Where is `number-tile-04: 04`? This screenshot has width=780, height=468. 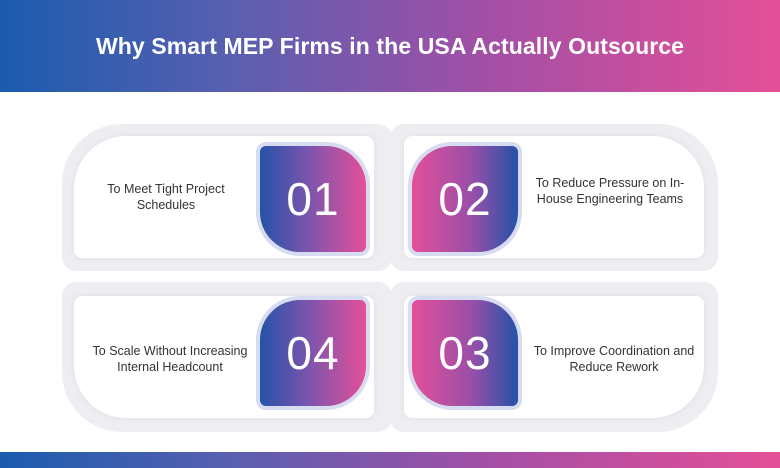 number-tile-04: 04 is located at coordinates (313, 353).